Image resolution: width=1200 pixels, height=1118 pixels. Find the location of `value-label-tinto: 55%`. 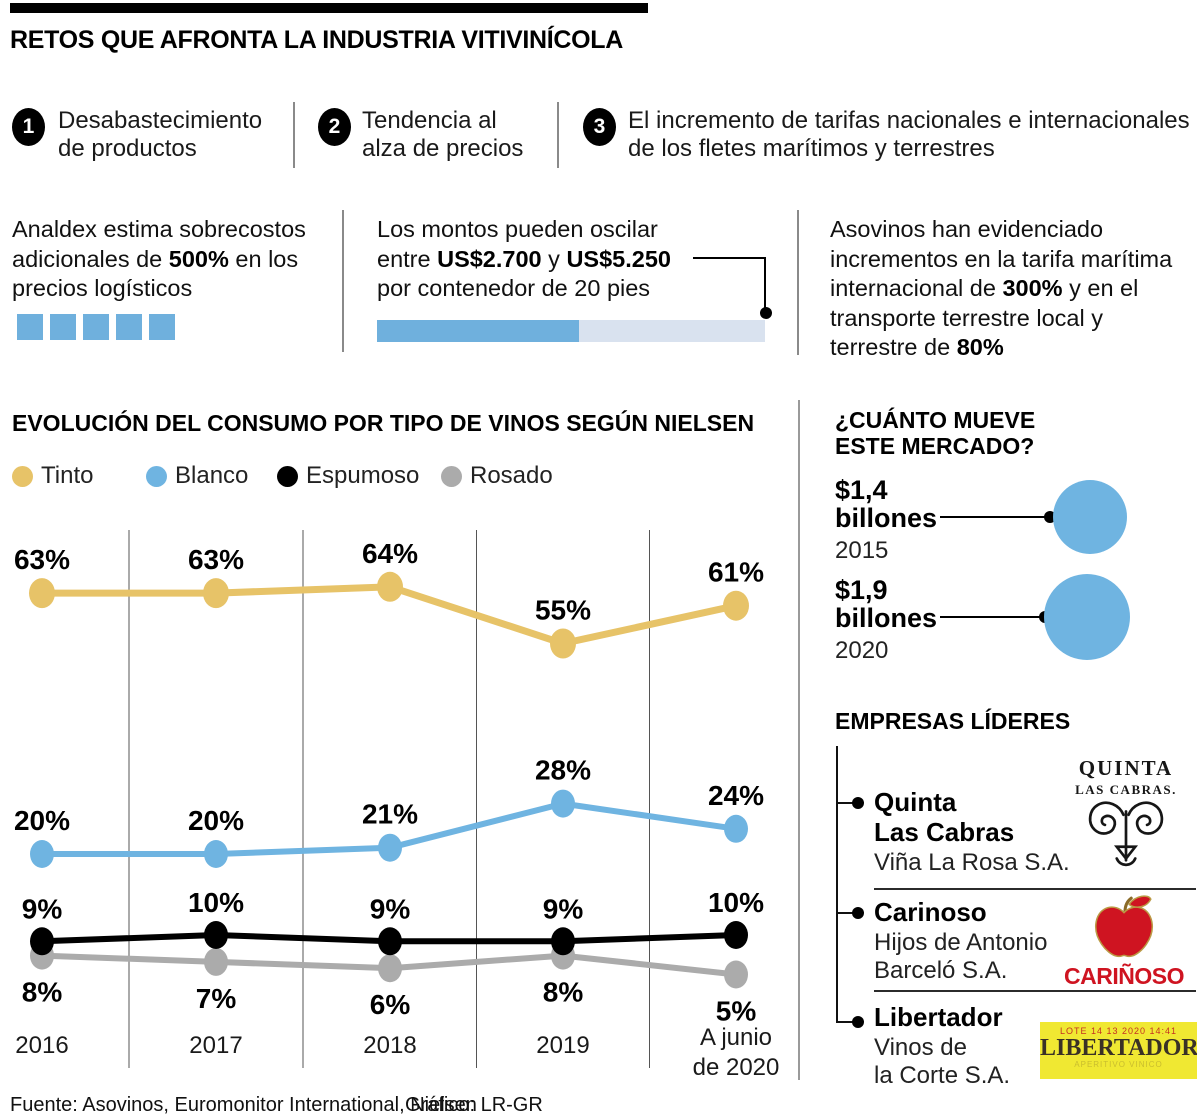

value-label-tinto: 55% is located at coordinates (563, 610).